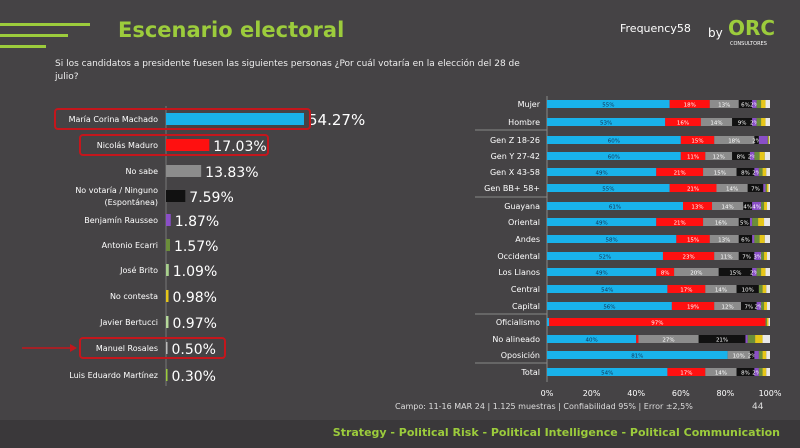 The width and height of the screenshot is (800, 448). What do you see at coordinates (127, 145) in the screenshot?
I see `category-label: Nicolás Maduro` at bounding box center [127, 145].